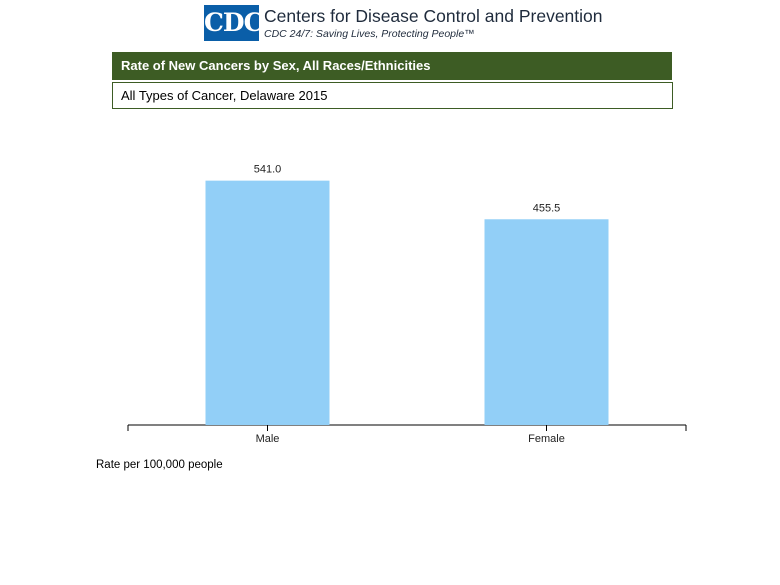  I want to click on data-label: 541.0, so click(268, 170).